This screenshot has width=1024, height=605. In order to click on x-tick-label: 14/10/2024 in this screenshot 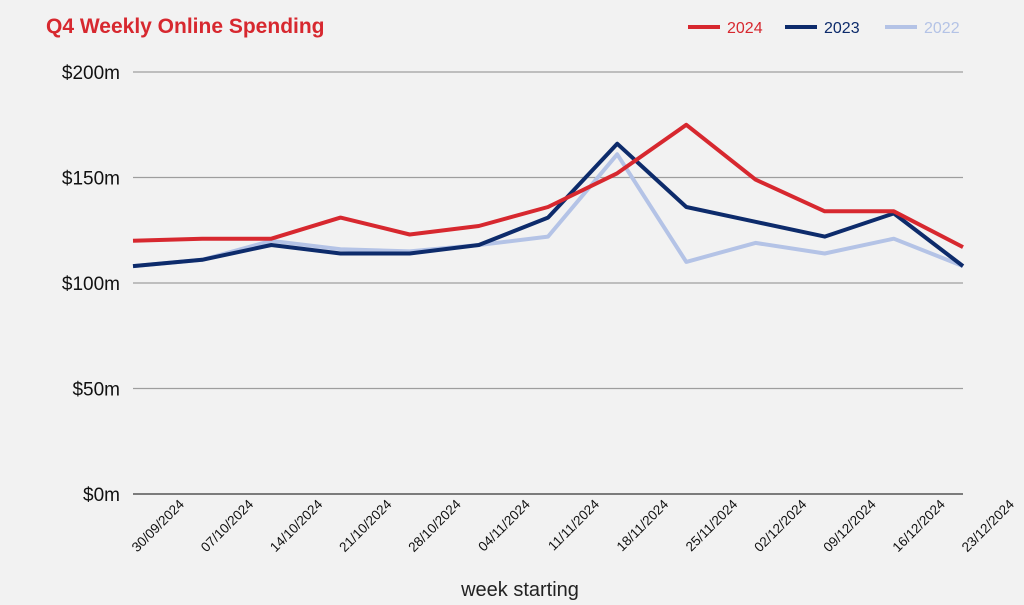, I will do `click(296, 525)`.